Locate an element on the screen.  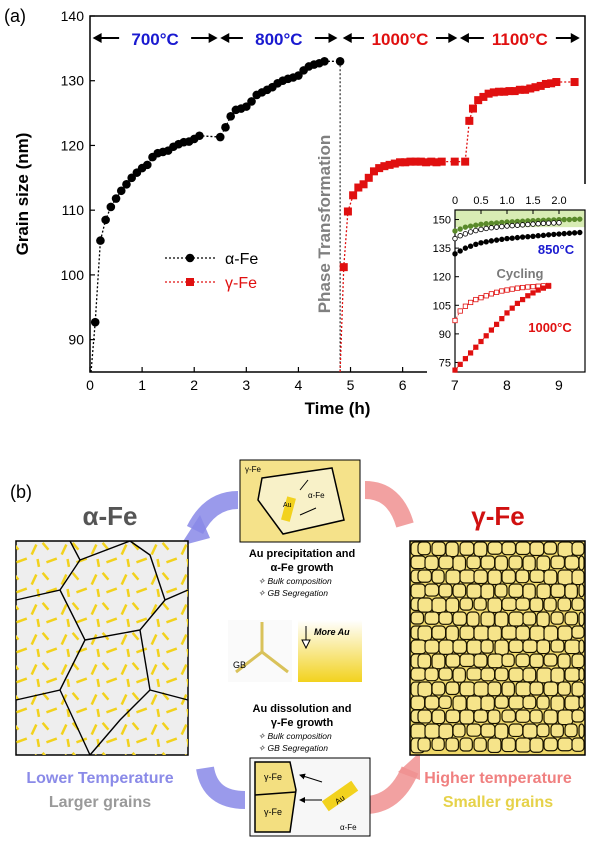
inset-y-tick-label: 75 is located at coordinates (445, 363).